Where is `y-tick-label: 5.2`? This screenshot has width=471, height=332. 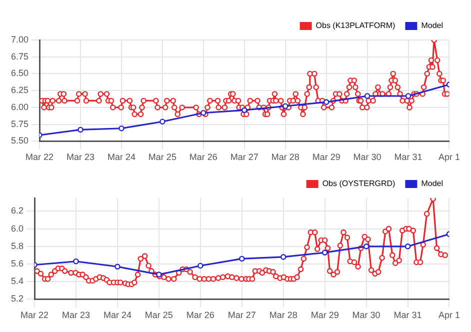 y-tick-label: 5.2 is located at coordinates (17, 299).